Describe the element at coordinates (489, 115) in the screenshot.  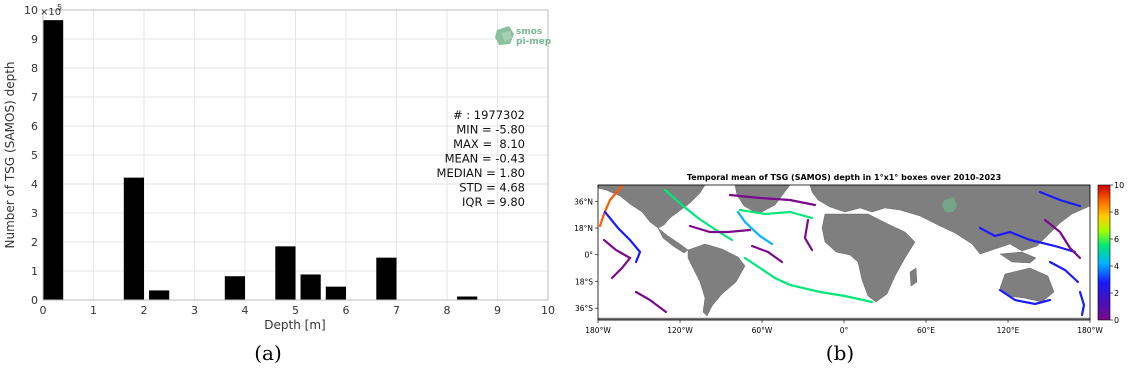
I see `stat-line: # : 1977302` at that location.